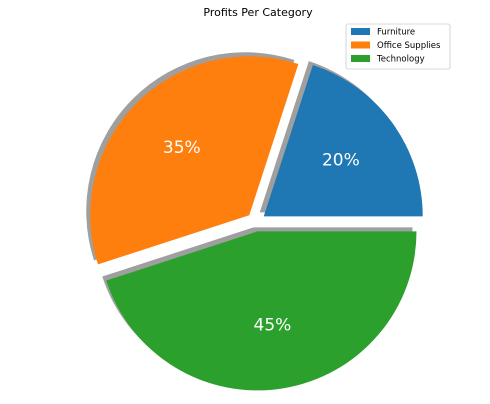 The image size is (490, 404). I want to click on slice-label-office-supplies: 35%, so click(182, 148).